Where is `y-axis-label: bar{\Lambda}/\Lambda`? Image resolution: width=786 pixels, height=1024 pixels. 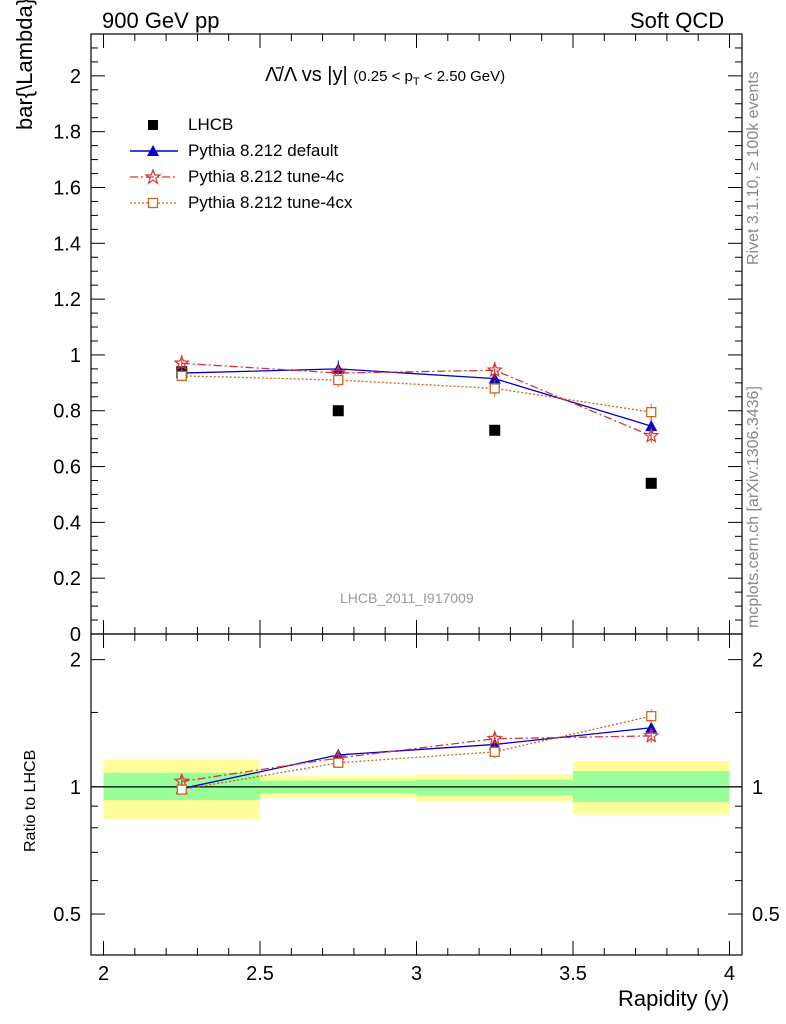
y-axis-label: bar{\Lambda}/\Lambda is located at coordinates (24, 65).